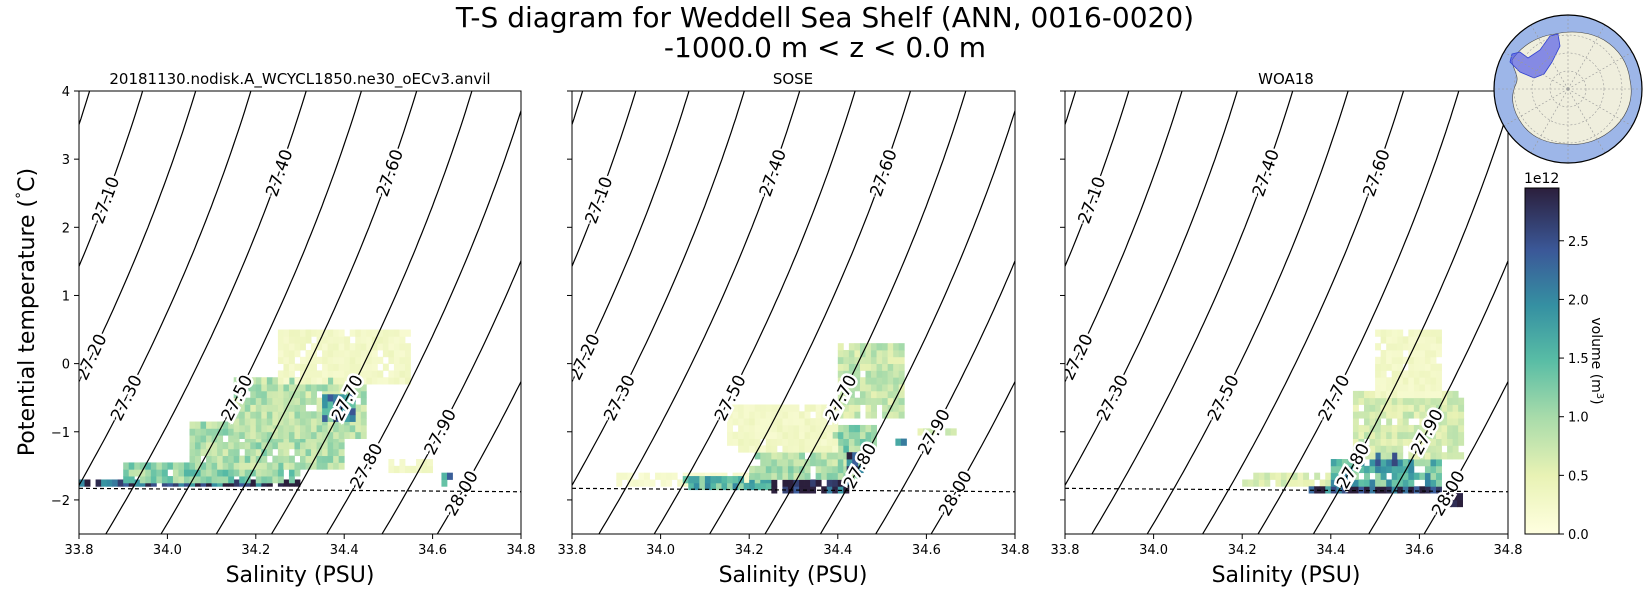  I want to click on colorbar-gradient, so click(1542, 361).